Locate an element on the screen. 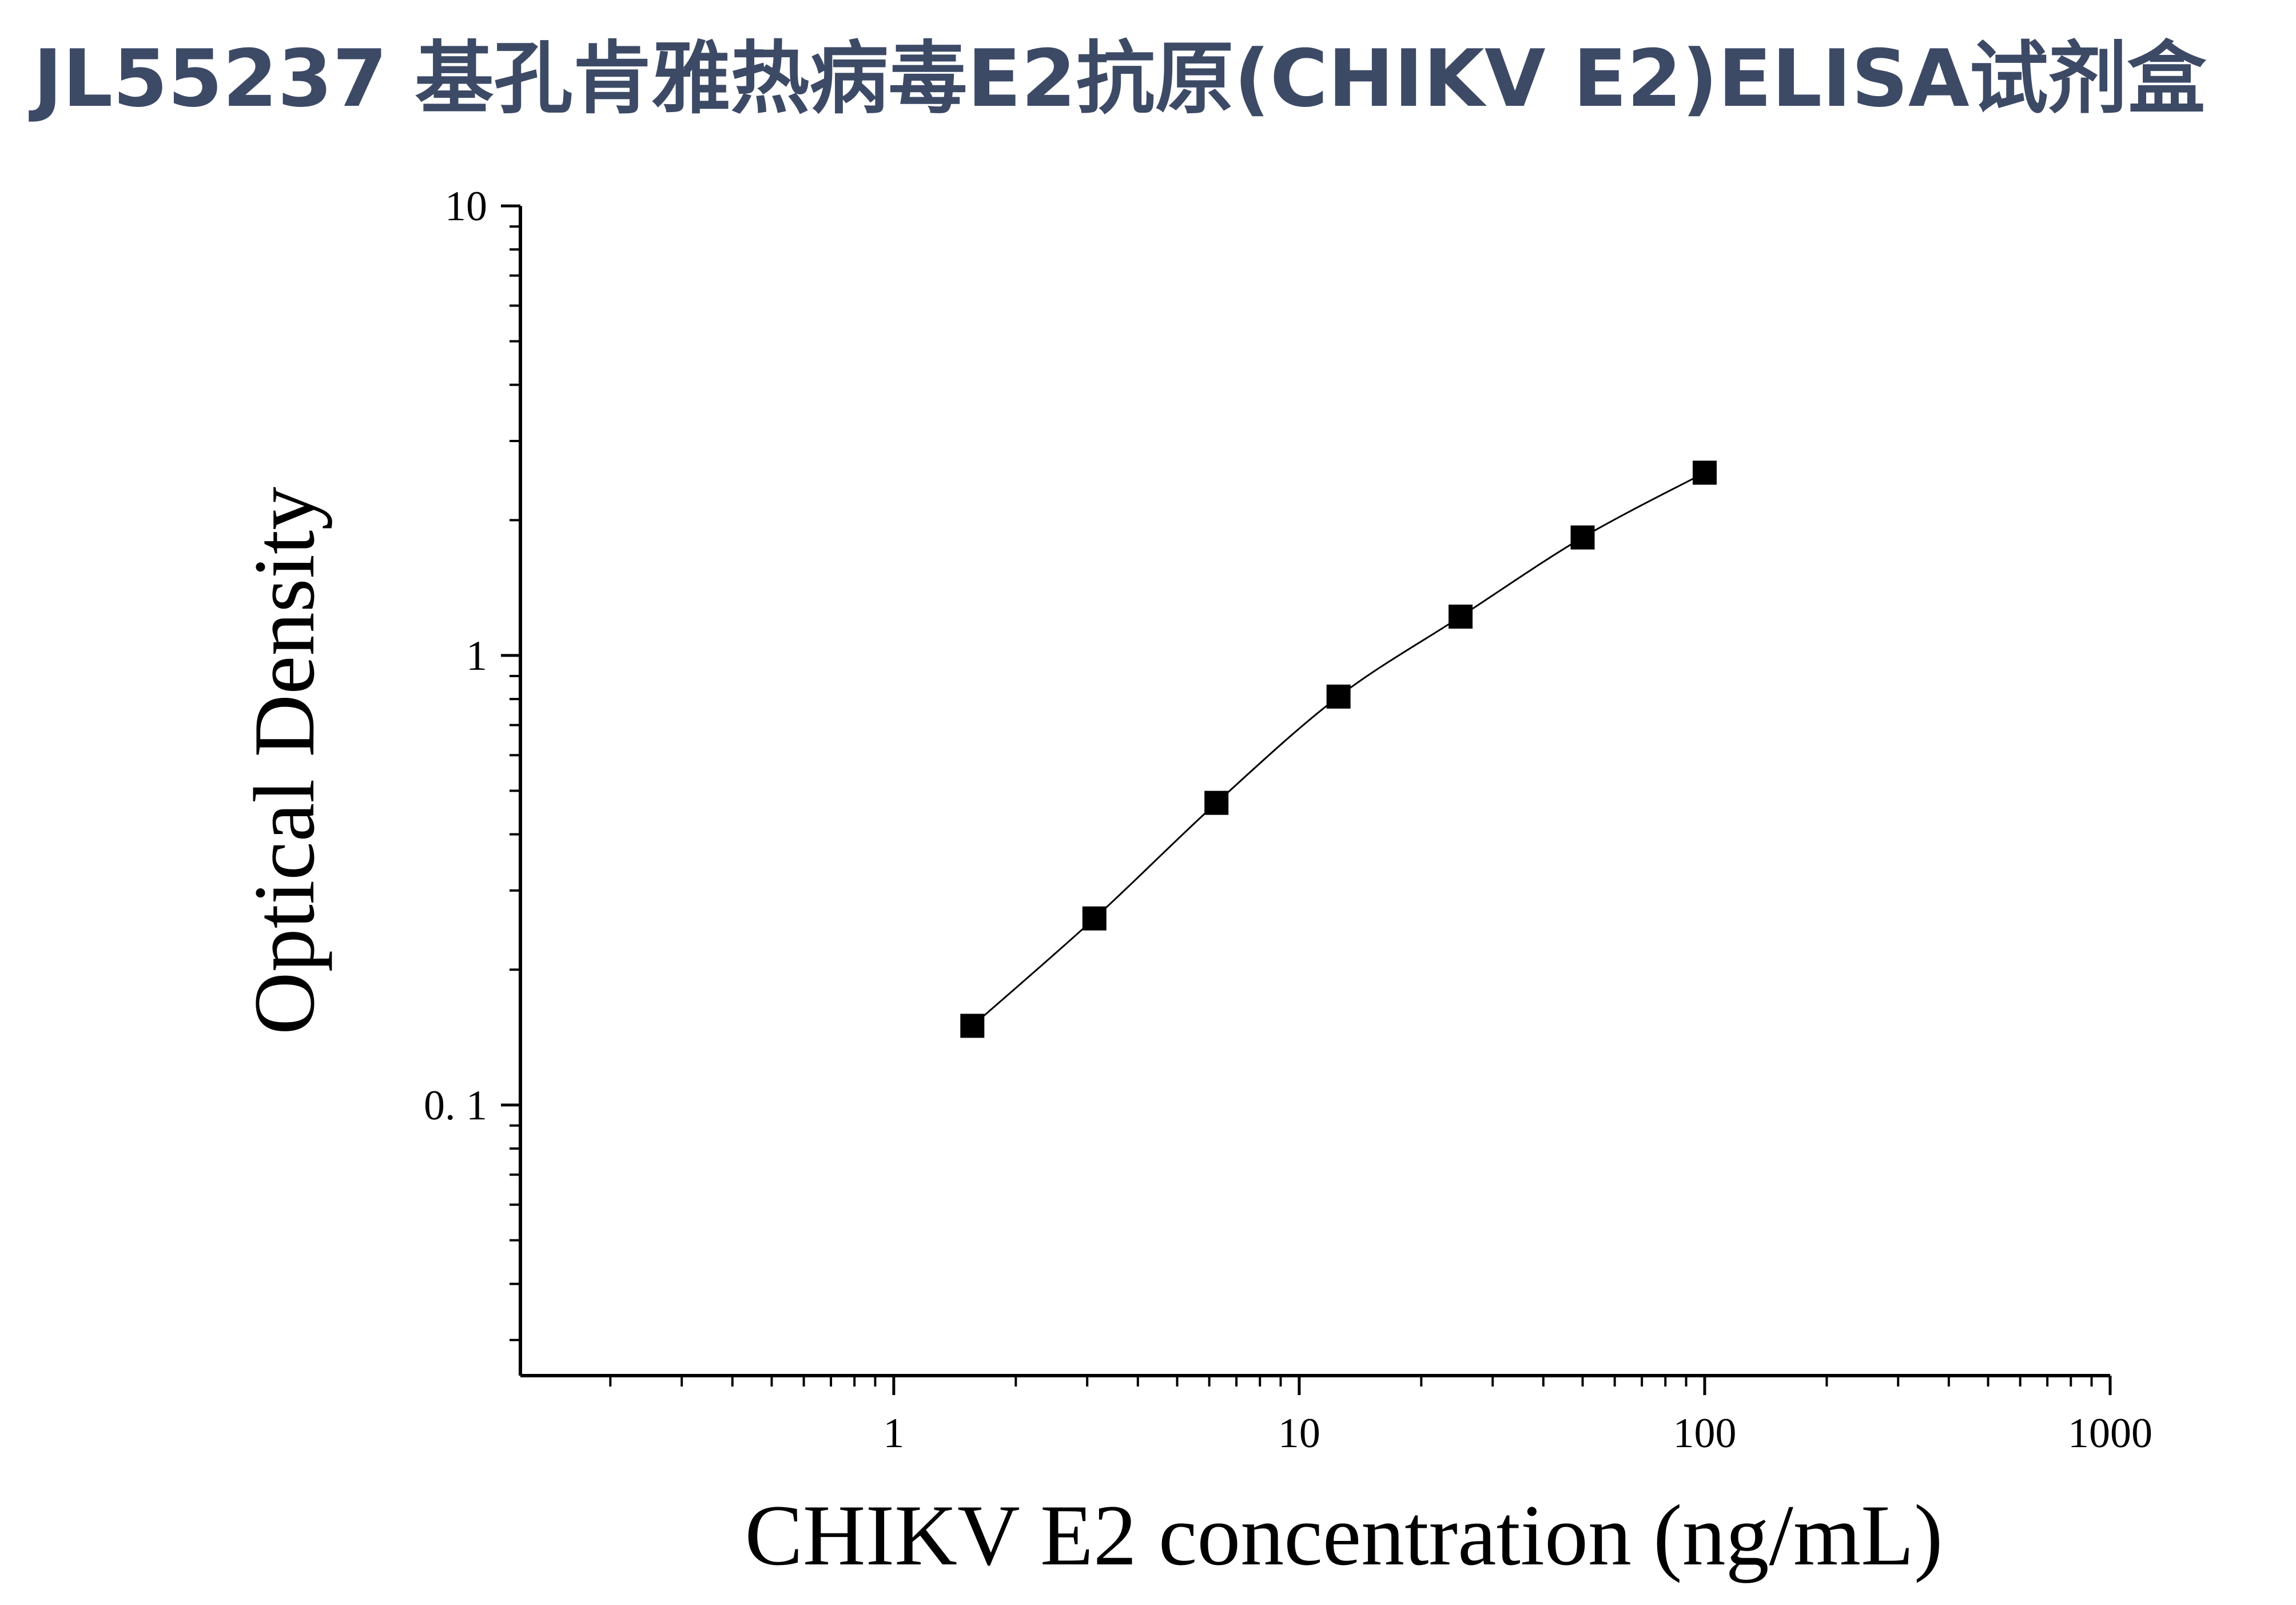 This screenshot has width=2296, height=1605. data-points is located at coordinates (1339, 749).